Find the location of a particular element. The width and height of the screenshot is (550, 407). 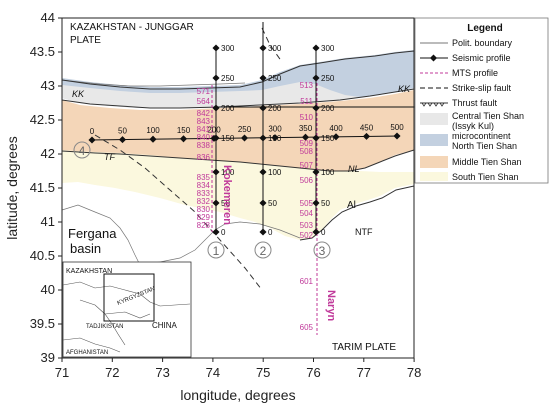

x-tick-label: 71 is located at coordinates (62, 372).